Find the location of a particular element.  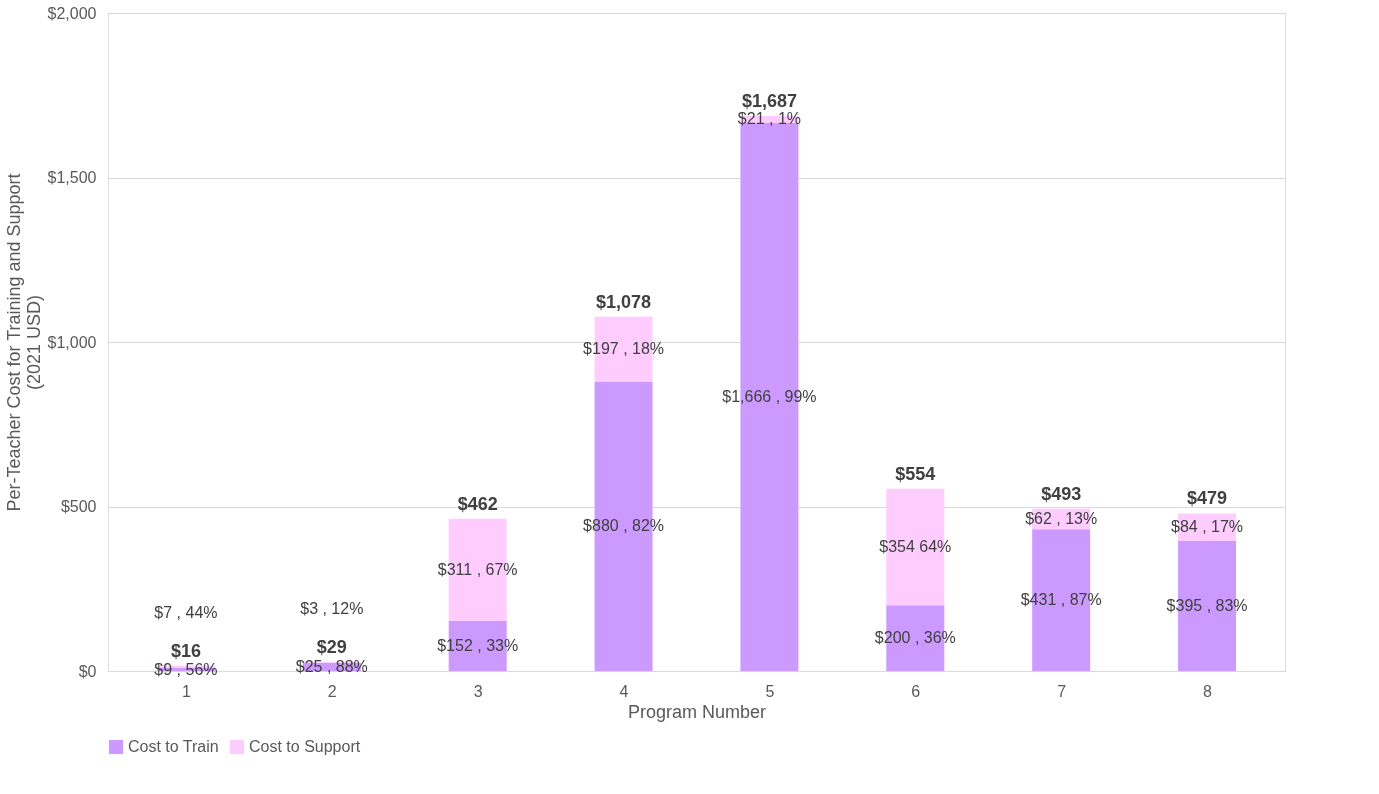

data-label: $880 , 82% is located at coordinates (624, 526).